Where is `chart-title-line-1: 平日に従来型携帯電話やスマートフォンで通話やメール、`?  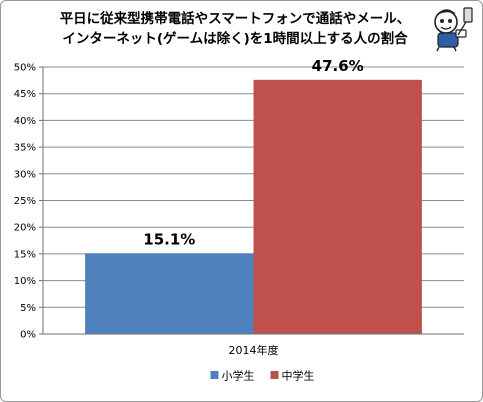 chart-title-line-1: 平日に従来型携帯電話やスマートフォンで通話やメール、 is located at coordinates (235, 19).